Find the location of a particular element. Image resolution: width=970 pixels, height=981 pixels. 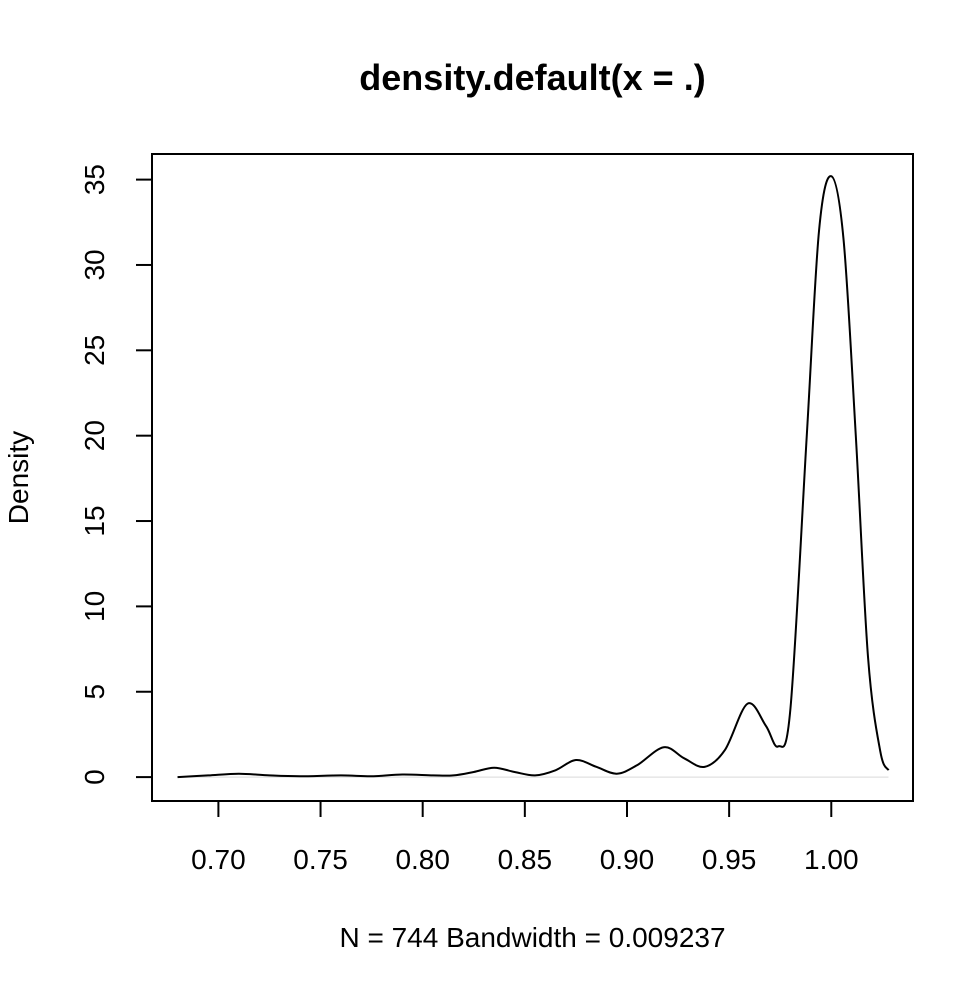

y-tick-label: 15 is located at coordinates (94, 520).